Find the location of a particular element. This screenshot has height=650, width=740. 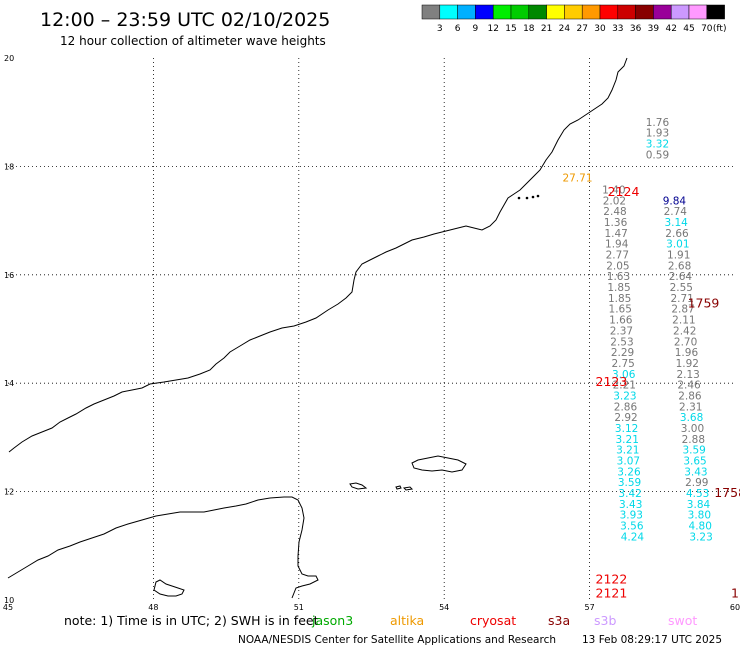

wave-height-label: 3.00 is located at coordinates (692, 429).